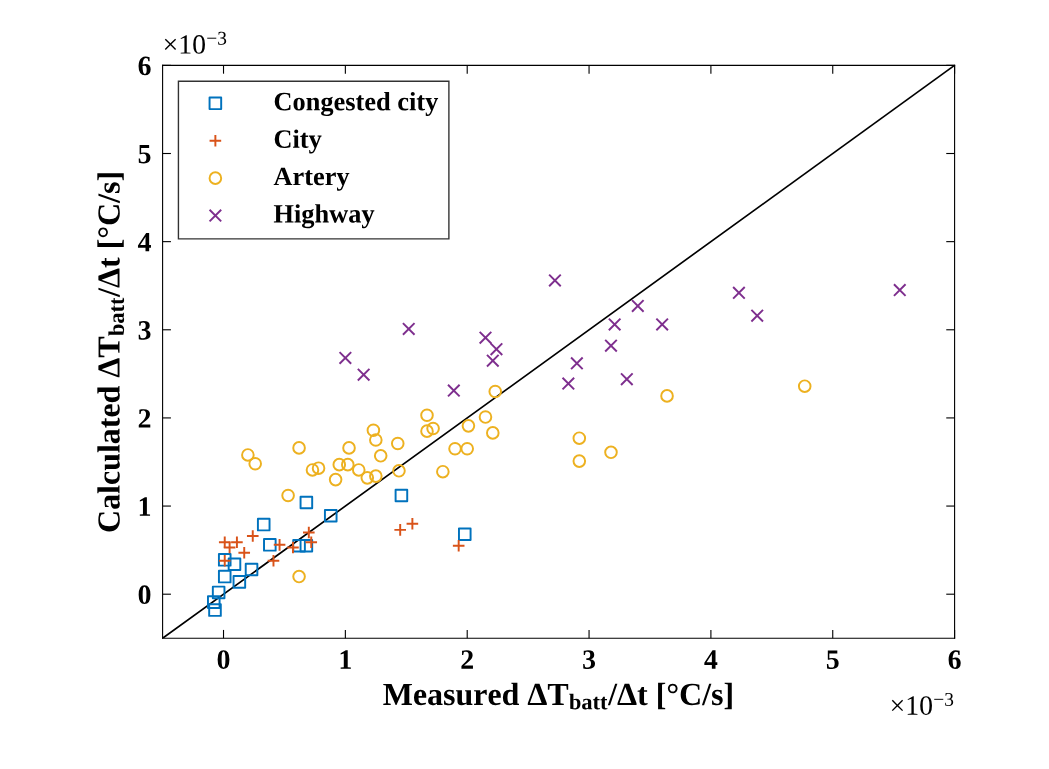 The width and height of the screenshot is (1049, 769). I want to click on y-tick-label: 1, so click(145, 506).